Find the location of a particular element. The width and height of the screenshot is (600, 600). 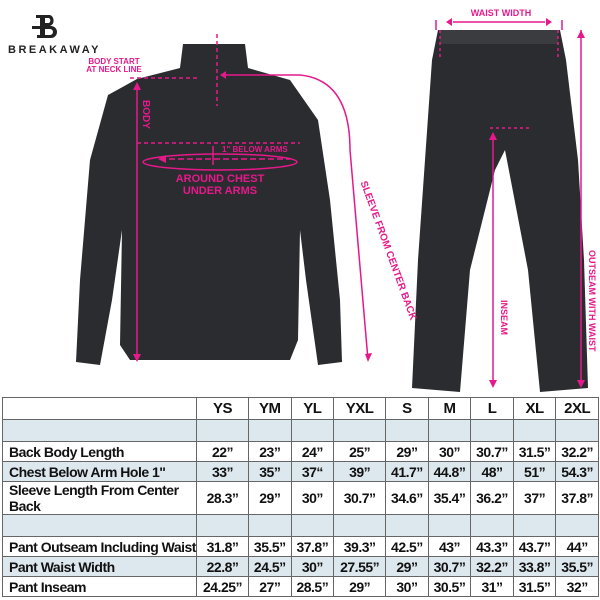

measurement-value: 43.7” is located at coordinates (534, 546).